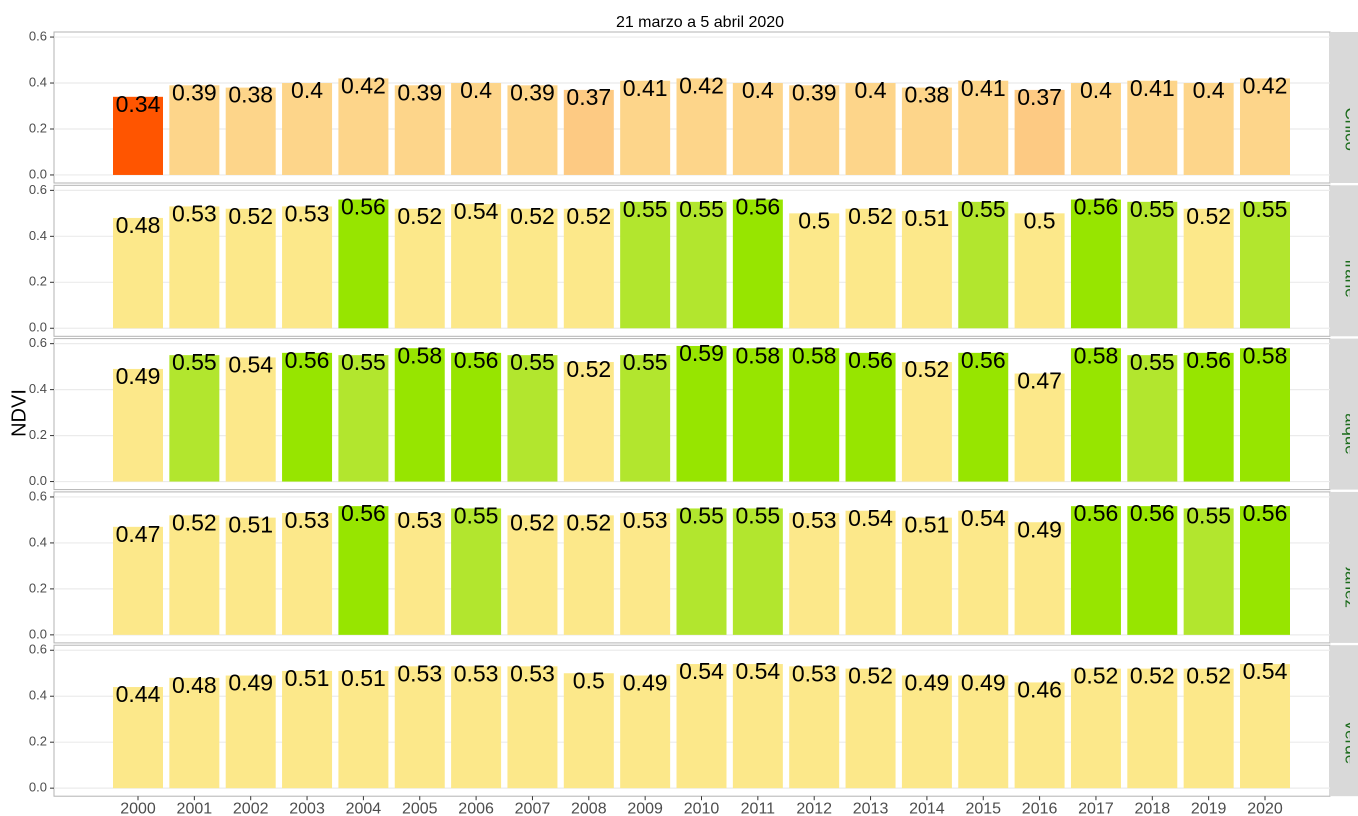 Image resolution: width=1358 pixels, height=816 pixels. Describe the element at coordinates (1152, 88) in the screenshot. I see `value-label: 0.41` at that location.